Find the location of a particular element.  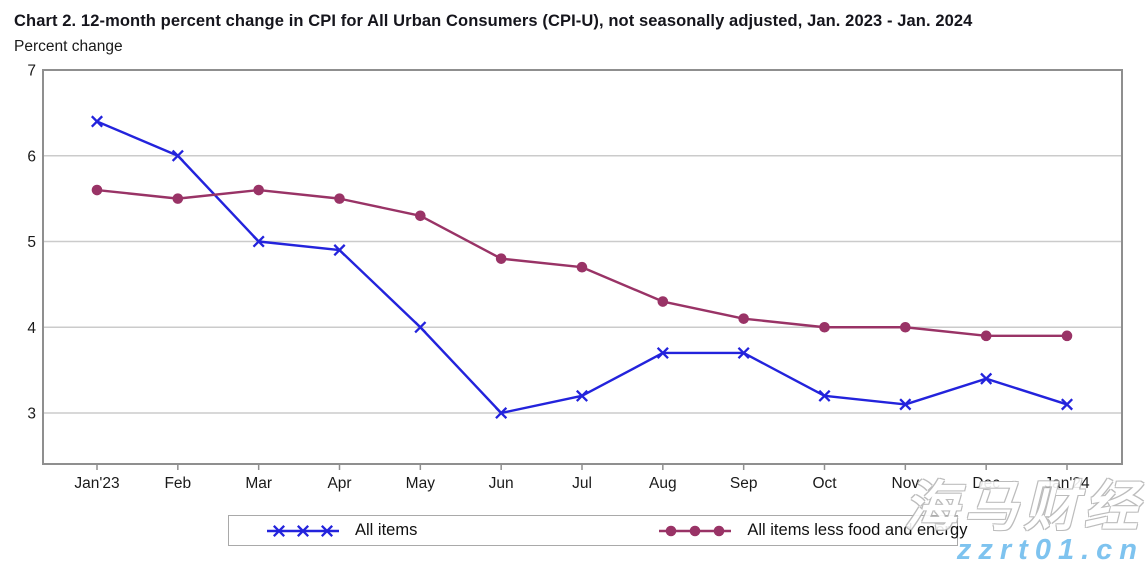

legend-label-all-items: All items is located at coordinates (386, 530).